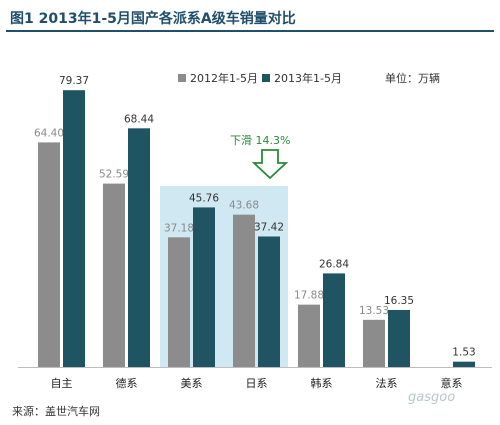 This screenshot has height=425, width=500. Describe the element at coordinates (322, 383) in the screenshot. I see `x-tick-label: 韩系` at that location.